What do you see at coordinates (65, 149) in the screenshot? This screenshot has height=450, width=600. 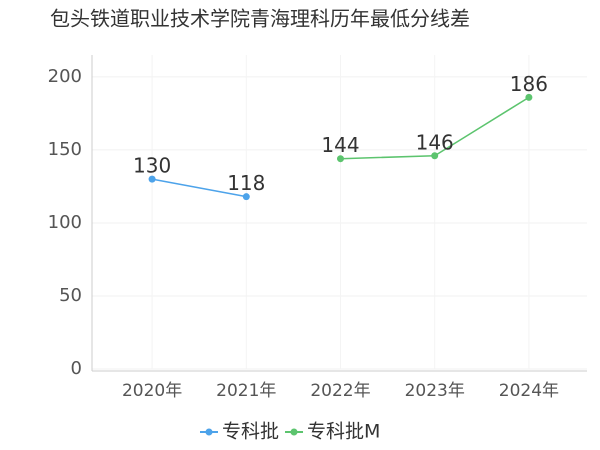 I see `y-tick-label: 150` at bounding box center [65, 149].